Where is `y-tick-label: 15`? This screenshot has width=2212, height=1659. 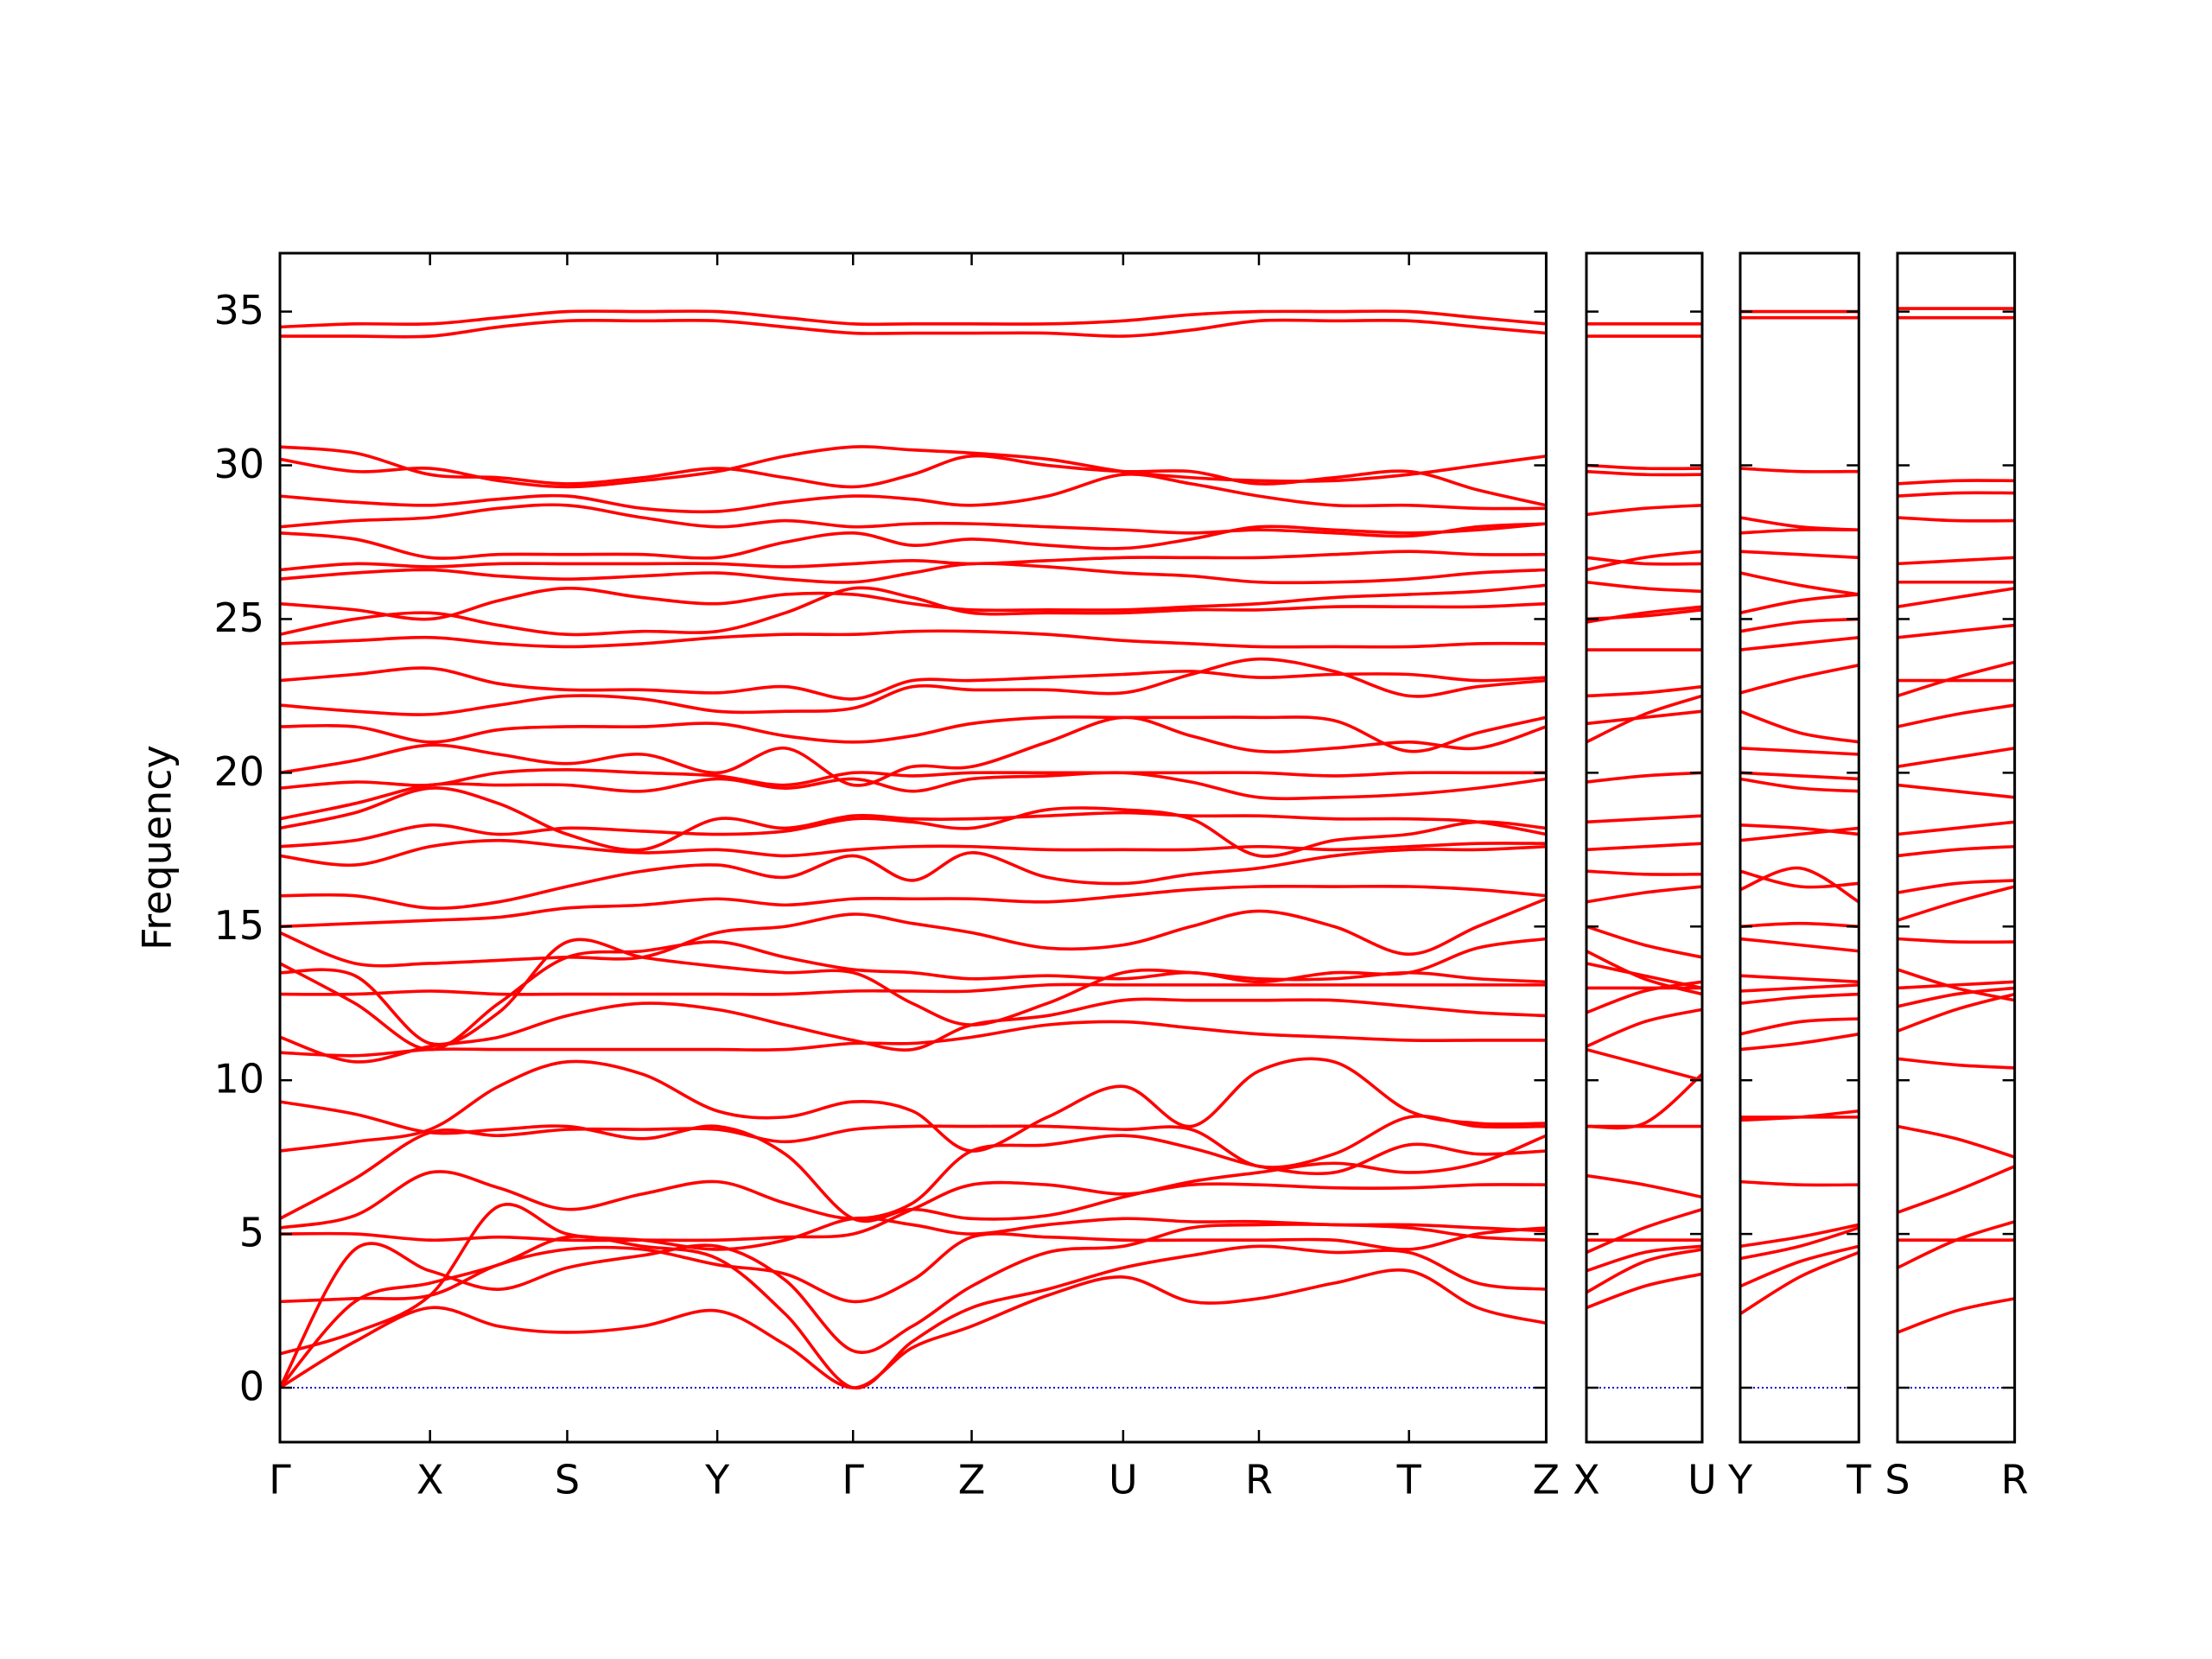 y-tick-label: 15 is located at coordinates (238, 925).